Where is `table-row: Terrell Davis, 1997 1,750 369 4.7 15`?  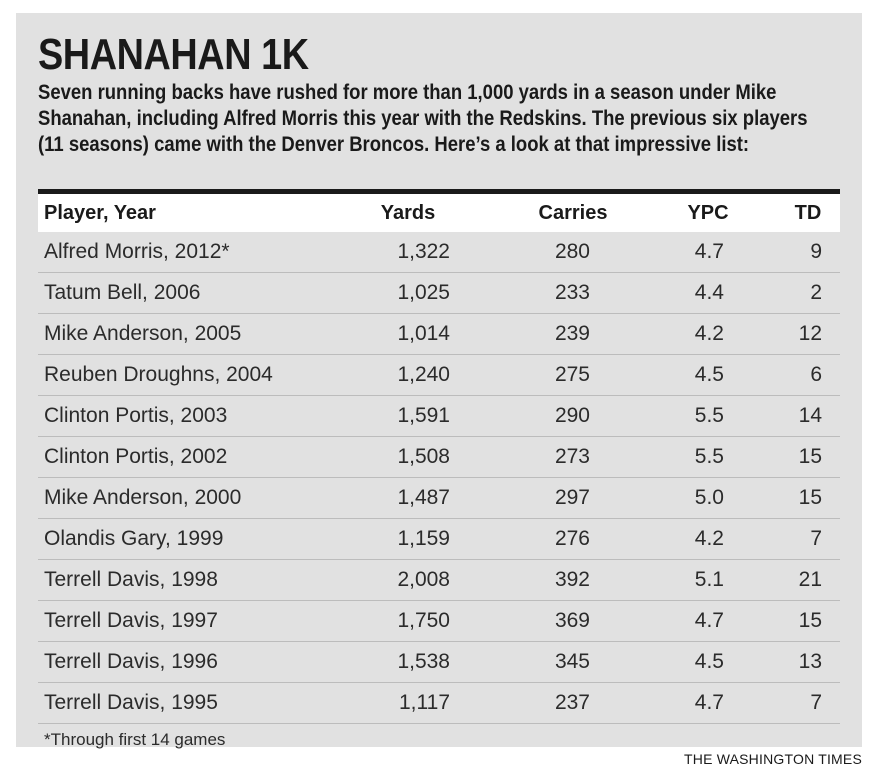 table-row: Terrell Davis, 1997 1,750 369 4.7 15 is located at coordinates (439, 621).